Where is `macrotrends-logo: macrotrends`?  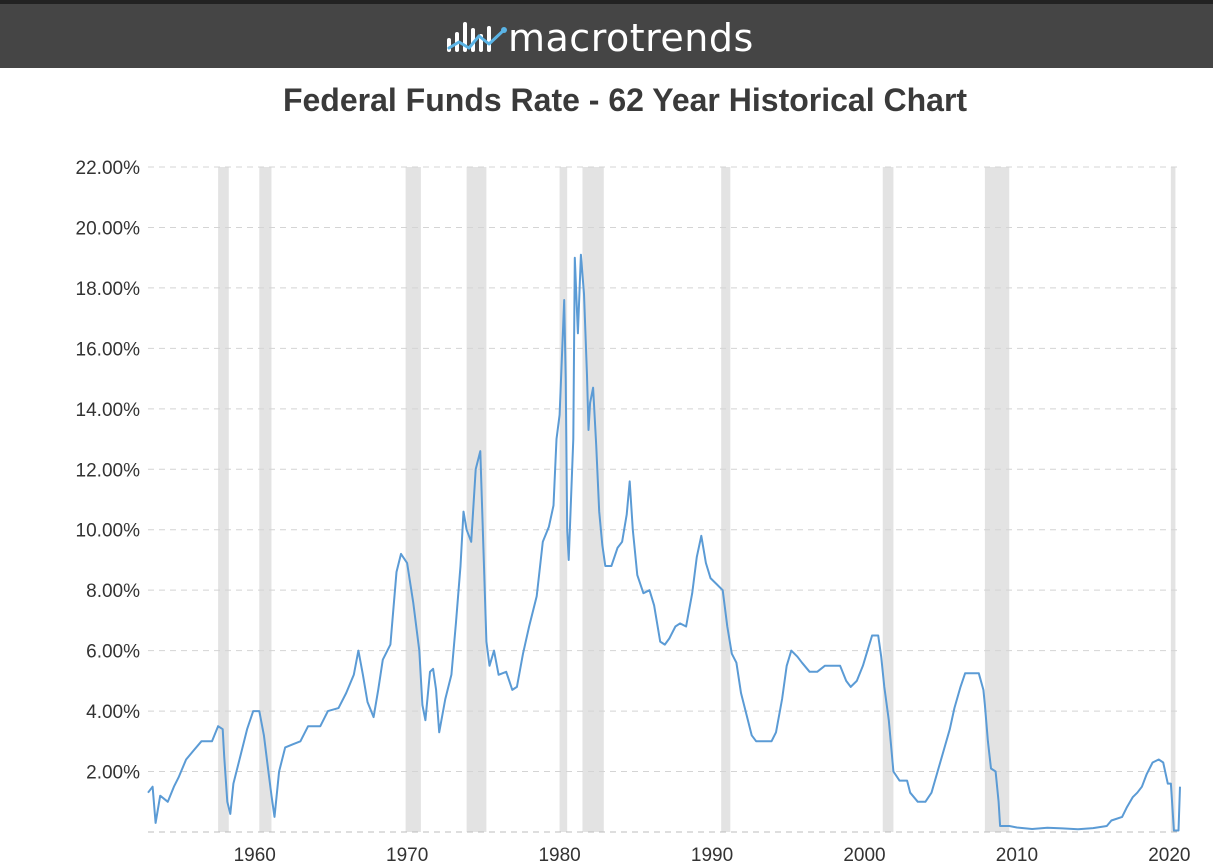 macrotrends-logo: macrotrends is located at coordinates (599, 38).